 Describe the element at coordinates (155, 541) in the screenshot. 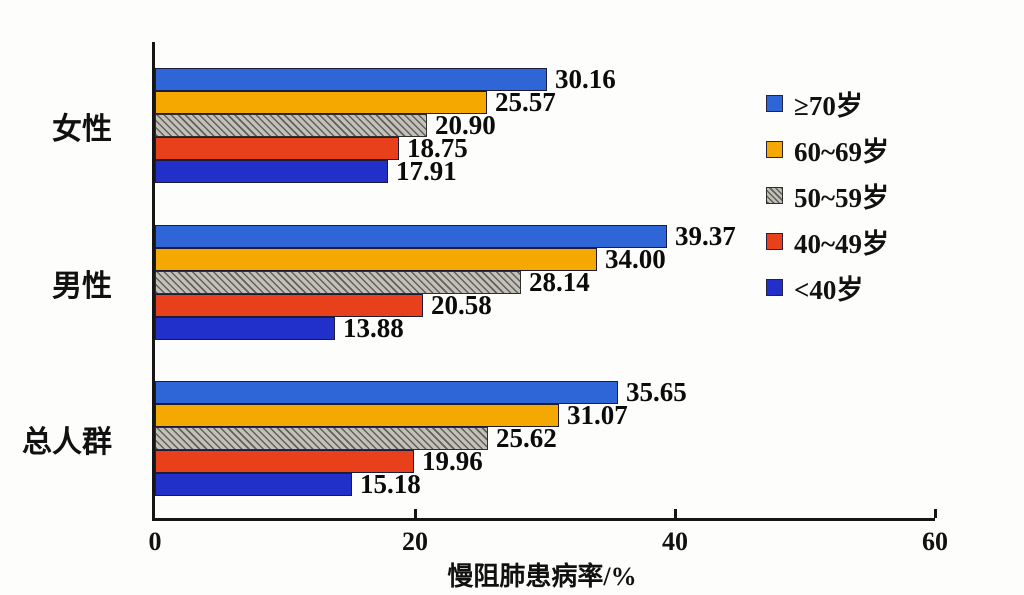

I see `x-axis-tick-label: 0` at that location.